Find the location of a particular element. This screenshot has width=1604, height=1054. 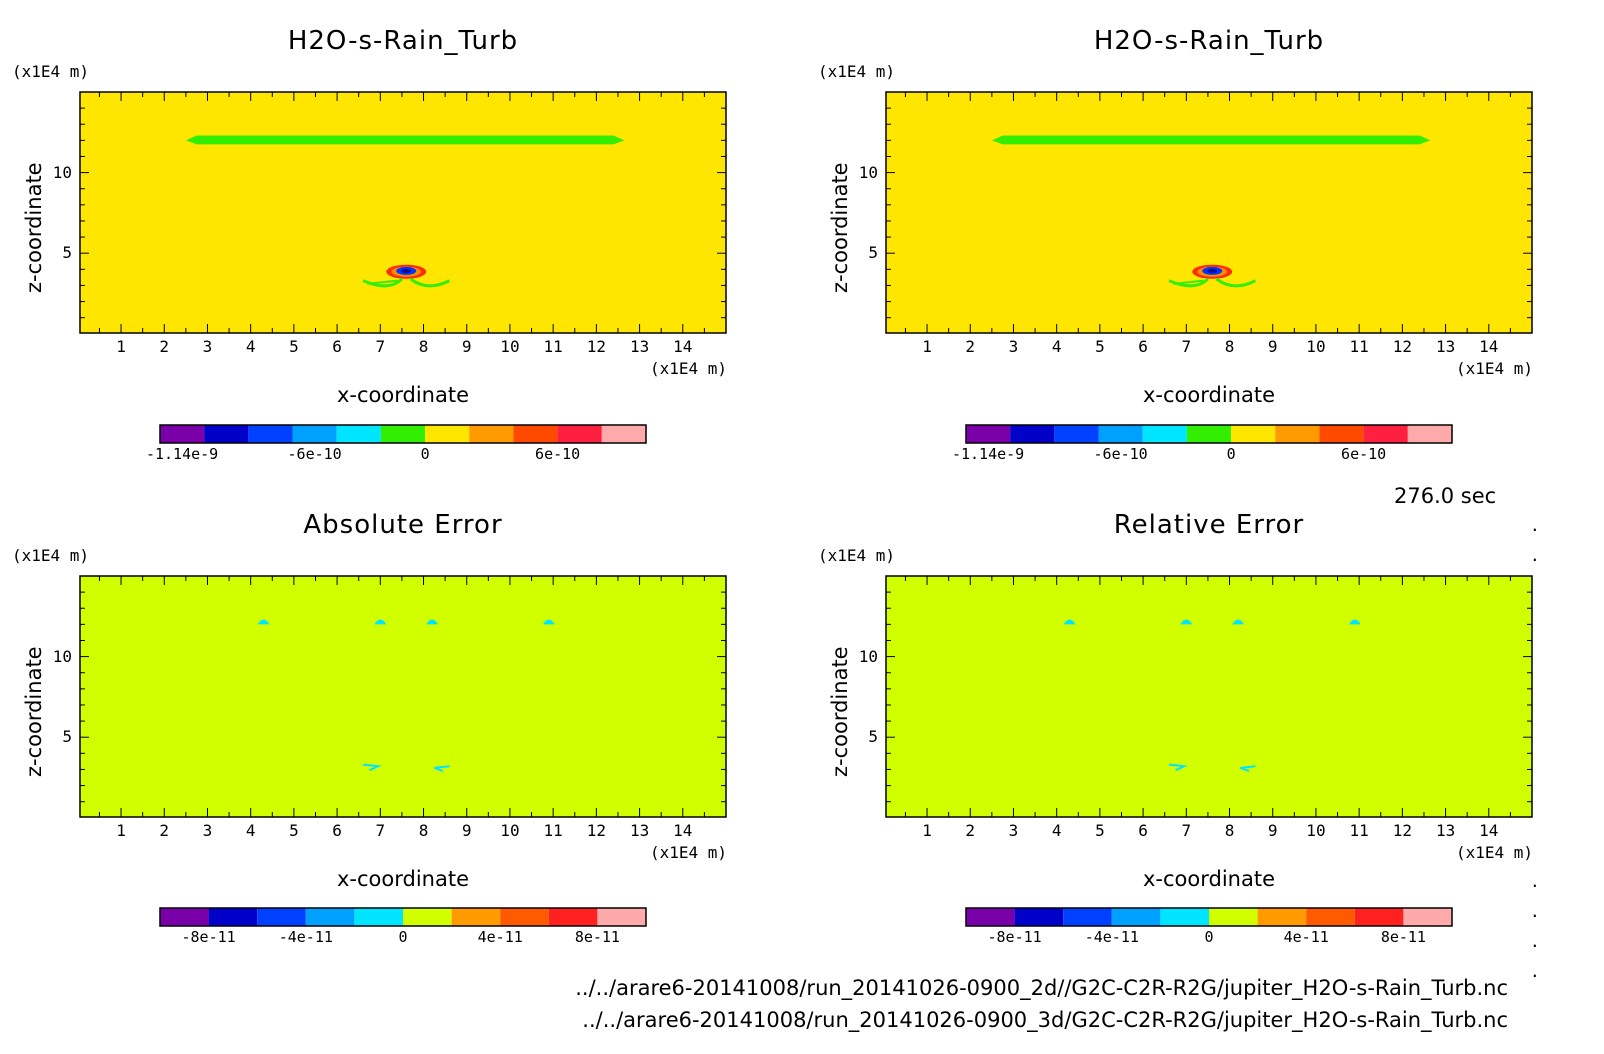

colorbar-tick-label: 6e-10 is located at coordinates (1364, 454).